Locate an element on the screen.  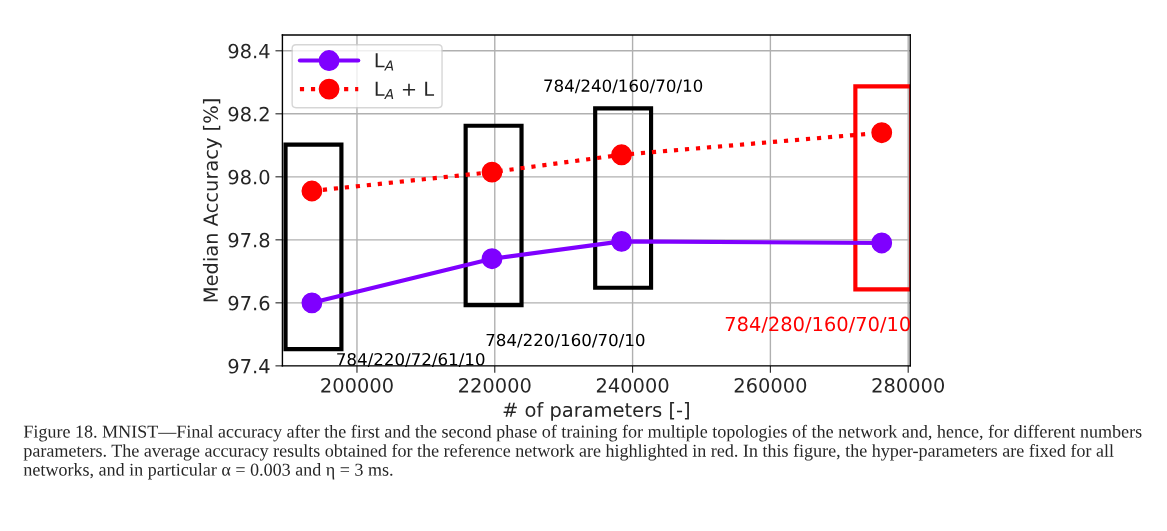
caption: Figure 18. MNIST—Final accuracy after the first and the second phase of training for multiple topologies of the network and, hence, for different numbers parameters. The average accuracy results obtained for the reference network are highlighted in red. In this figure, the hyper-parameters are fixed for all networks, and in particular α = 0.003 and η = 3 ms. is located at coordinates (582, 452).